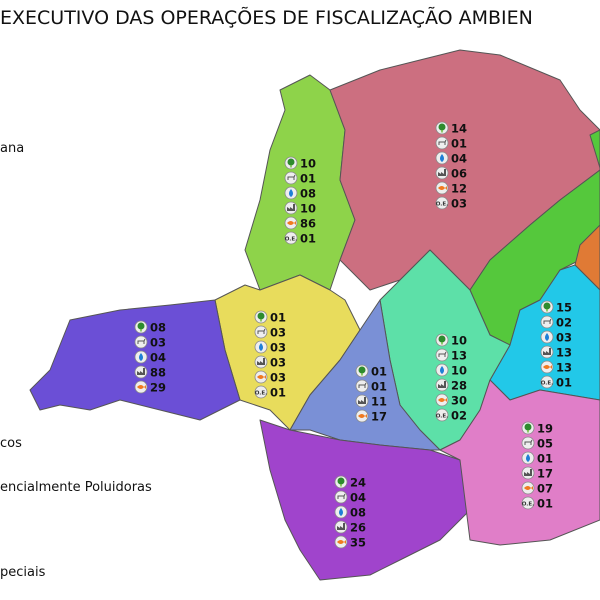  I want to click on stat-value: 24, so click(358, 483).